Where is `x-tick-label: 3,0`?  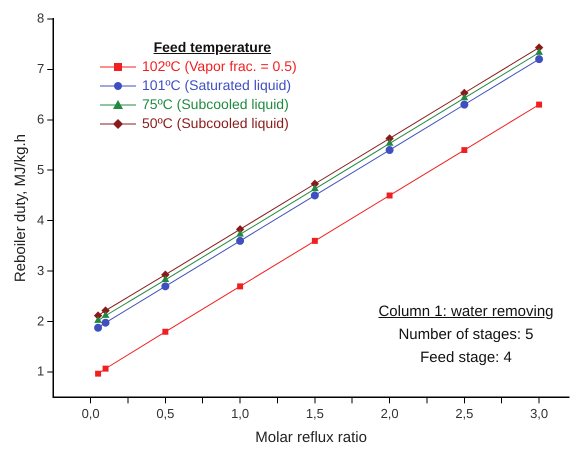 x-tick-label: 3,0 is located at coordinates (539, 413).